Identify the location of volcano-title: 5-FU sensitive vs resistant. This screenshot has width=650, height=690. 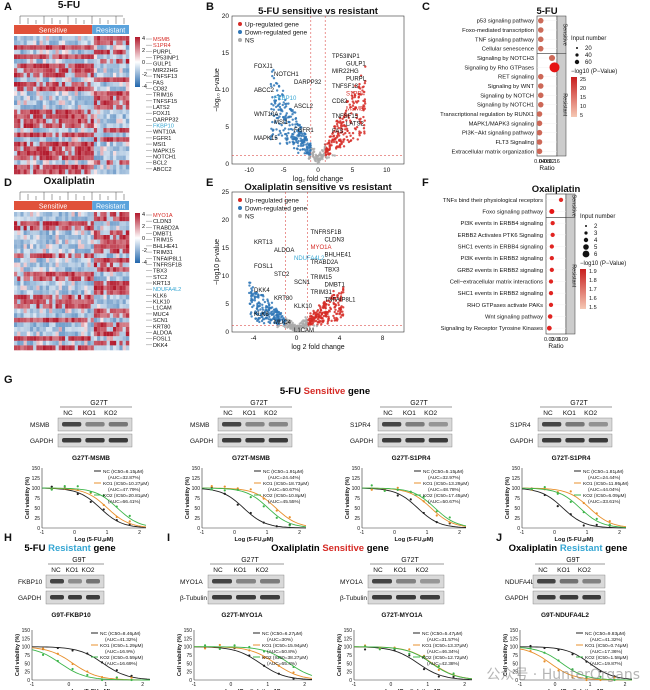
(318, 11).